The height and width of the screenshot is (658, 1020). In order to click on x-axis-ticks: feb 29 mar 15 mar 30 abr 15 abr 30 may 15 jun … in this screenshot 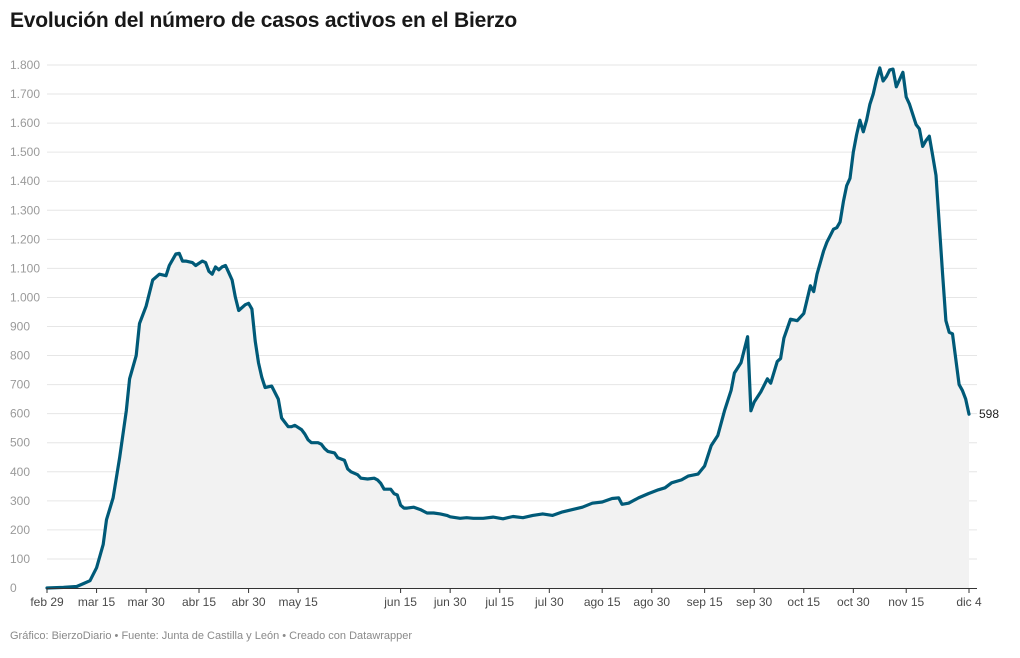, I will do `click(506, 598)`.